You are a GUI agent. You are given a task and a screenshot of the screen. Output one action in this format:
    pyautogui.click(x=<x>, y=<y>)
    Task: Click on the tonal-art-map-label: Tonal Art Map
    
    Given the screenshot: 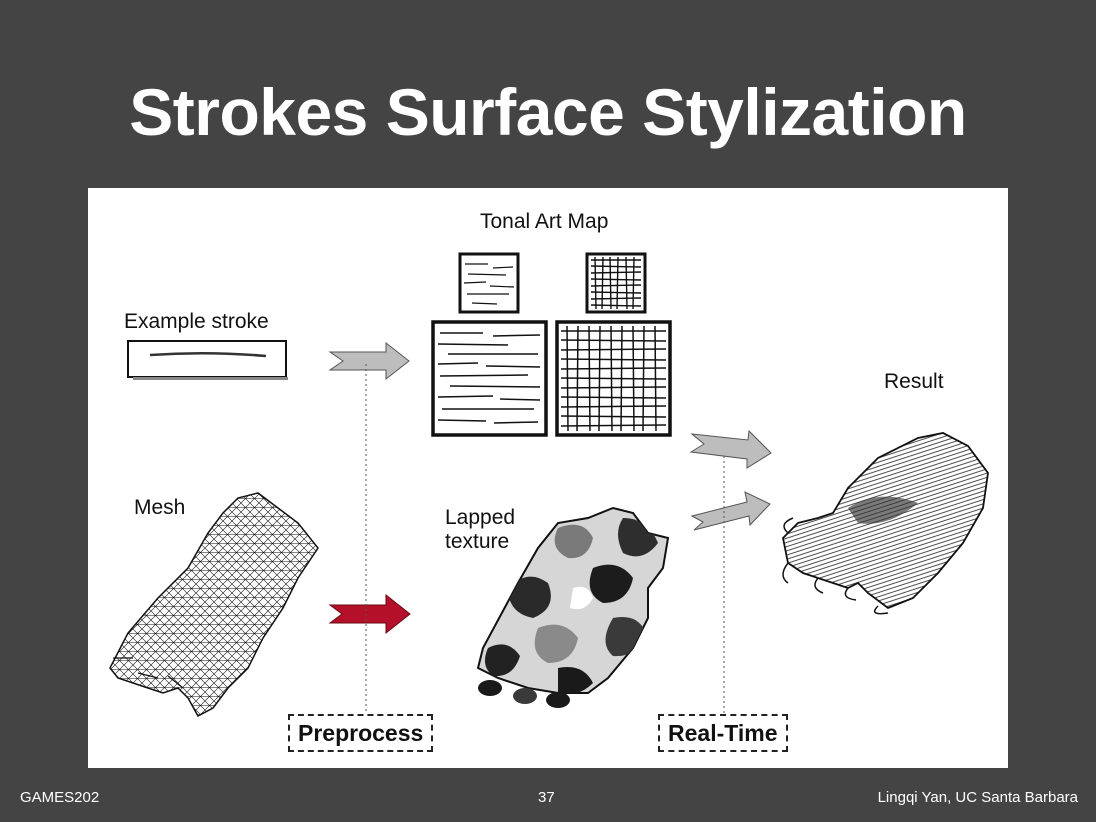 What is the action you would take?
    pyautogui.click(x=544, y=221)
    